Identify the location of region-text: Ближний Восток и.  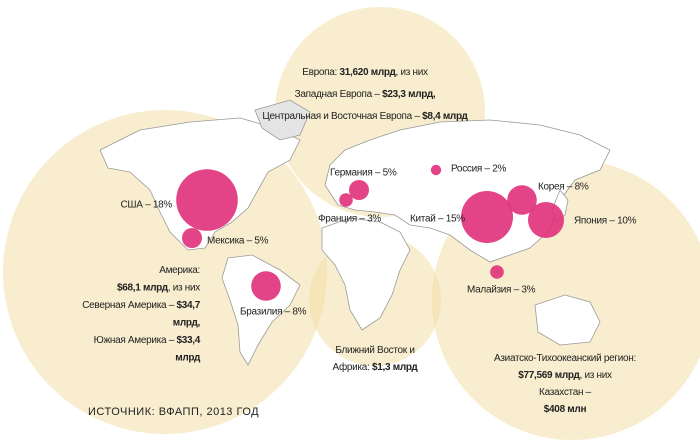
(374, 350).